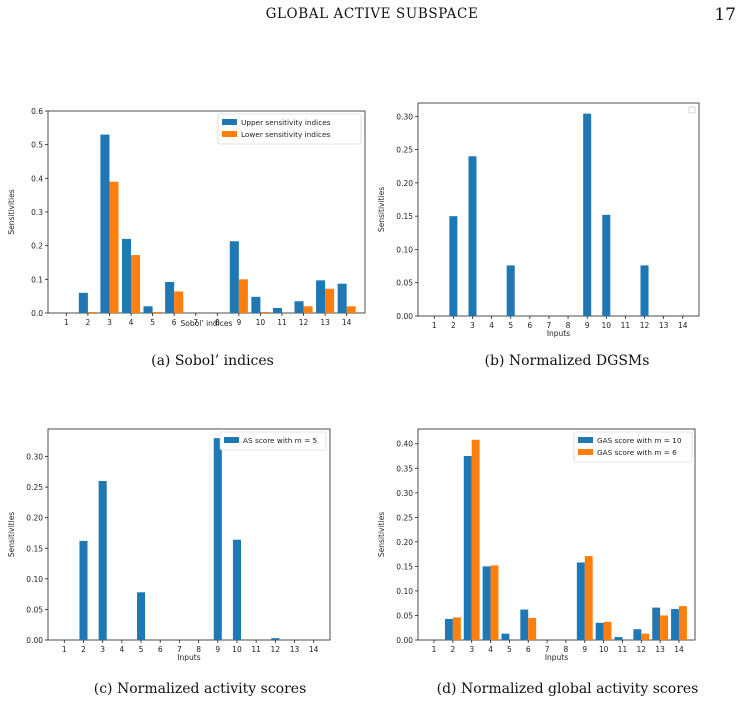 The height and width of the screenshot is (702, 744). What do you see at coordinates (567, 689) in the screenshot?
I see `caption-d: (d) Normalized global activity scores` at bounding box center [567, 689].